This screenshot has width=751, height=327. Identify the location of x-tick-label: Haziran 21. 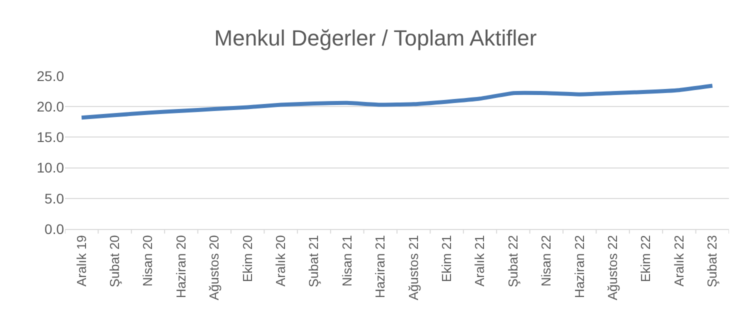
(380, 266).